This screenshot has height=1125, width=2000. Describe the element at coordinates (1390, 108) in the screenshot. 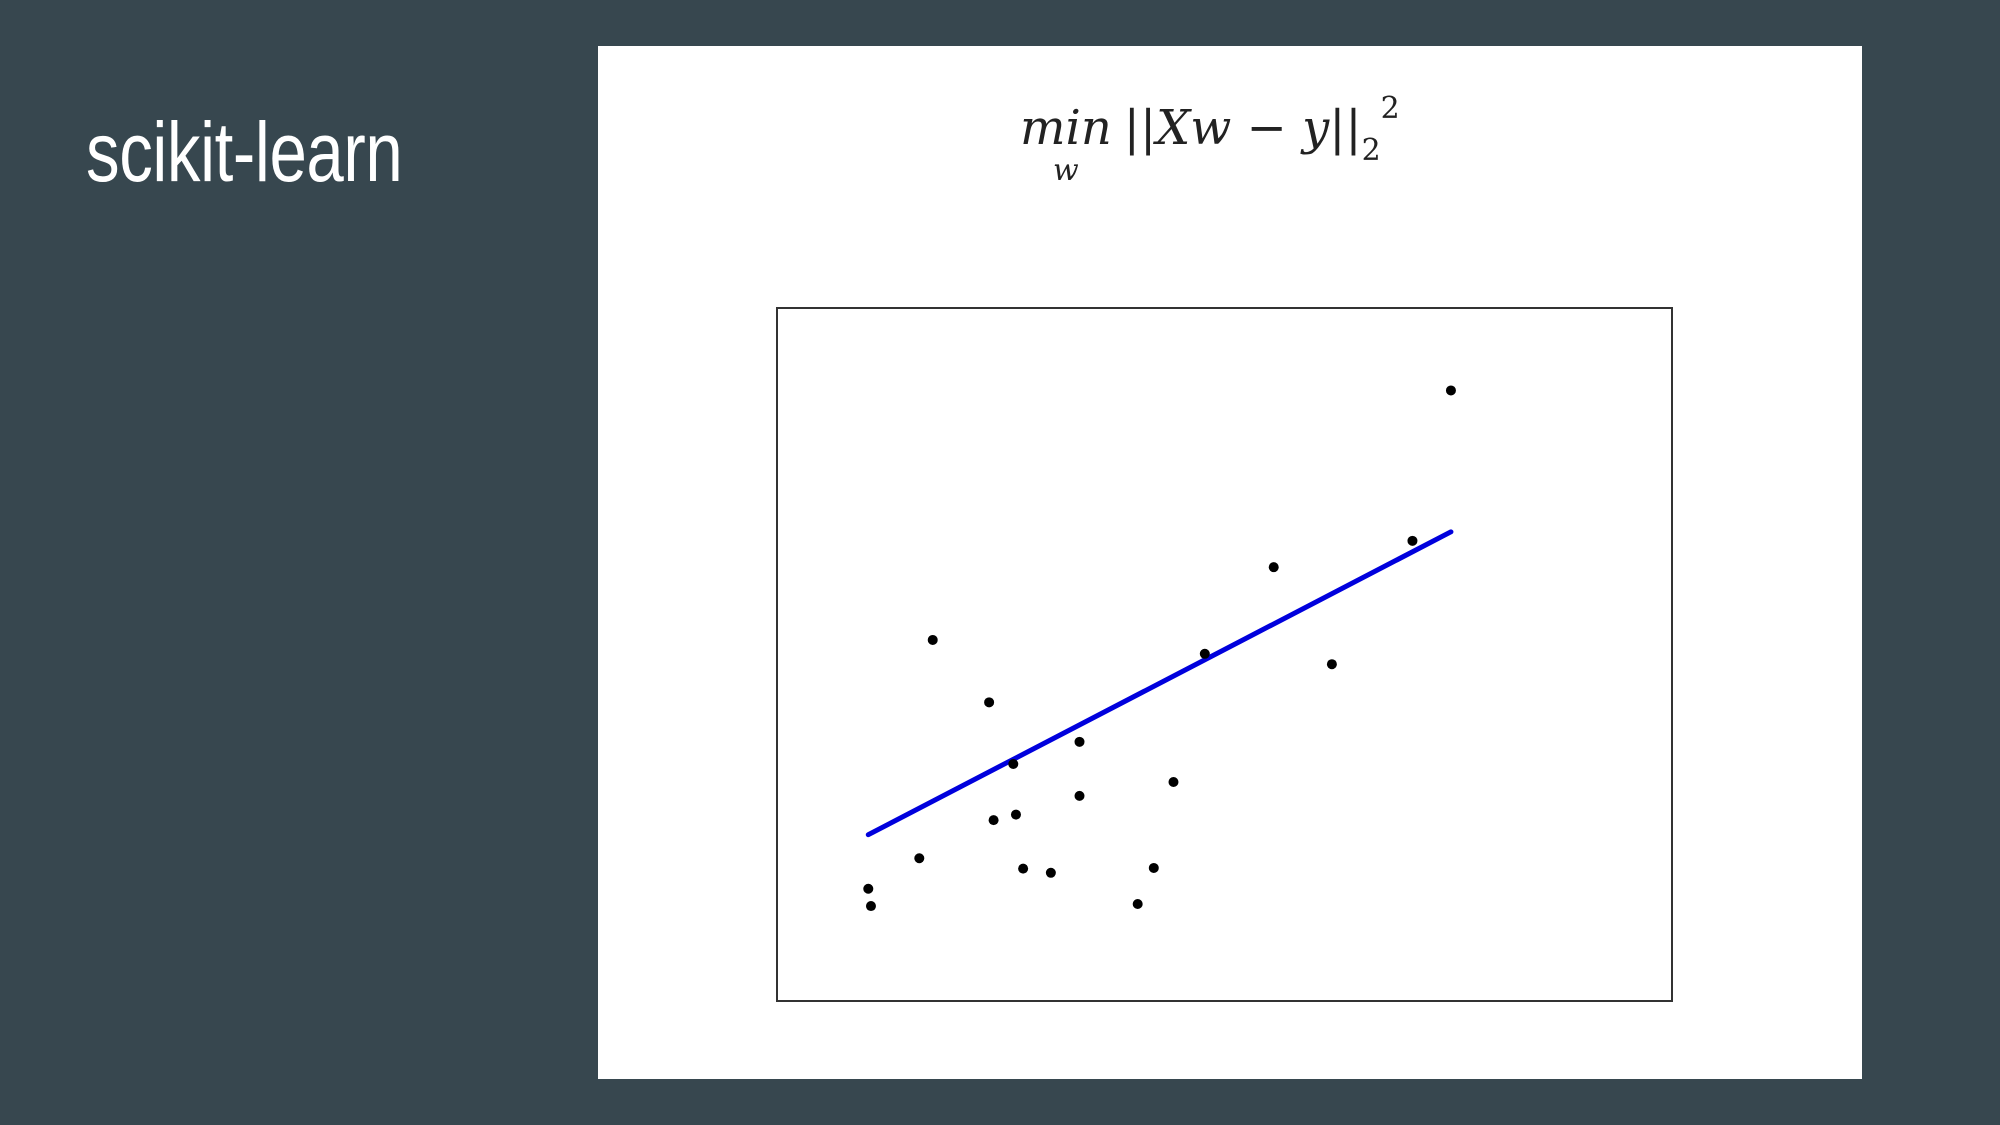

I see `formula-superscript: 2` at that location.